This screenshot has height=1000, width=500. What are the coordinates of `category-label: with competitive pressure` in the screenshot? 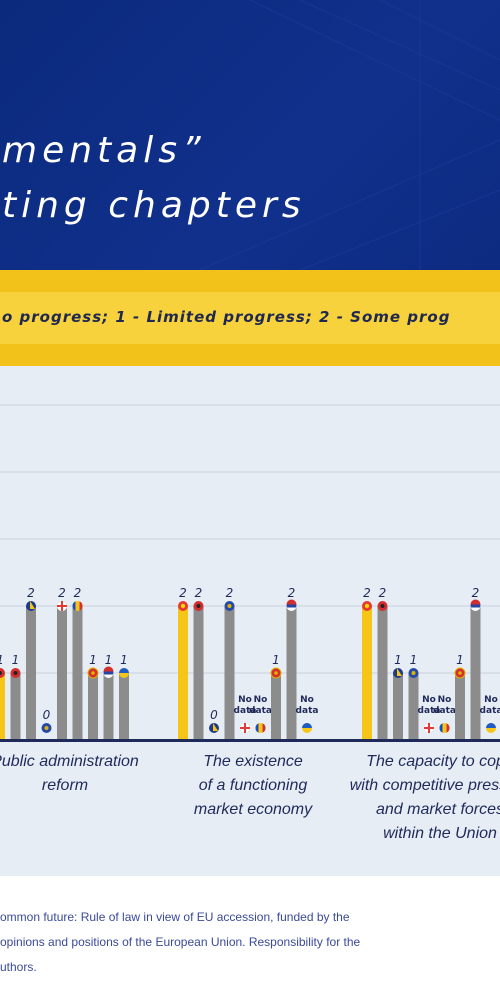 It's located at (425, 785).